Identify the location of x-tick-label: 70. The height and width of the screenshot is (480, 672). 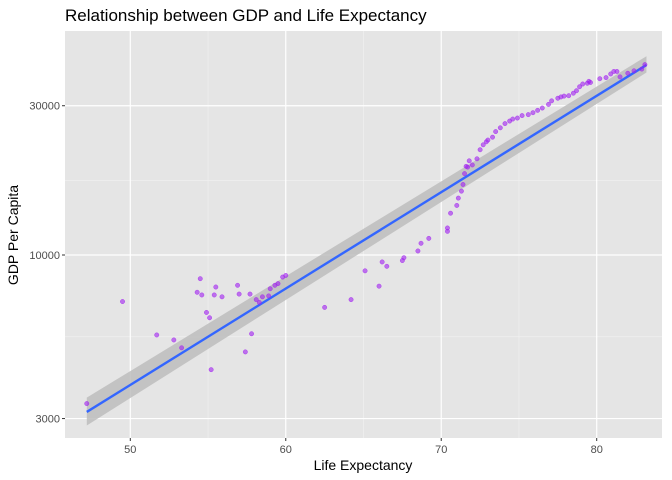
(441, 450).